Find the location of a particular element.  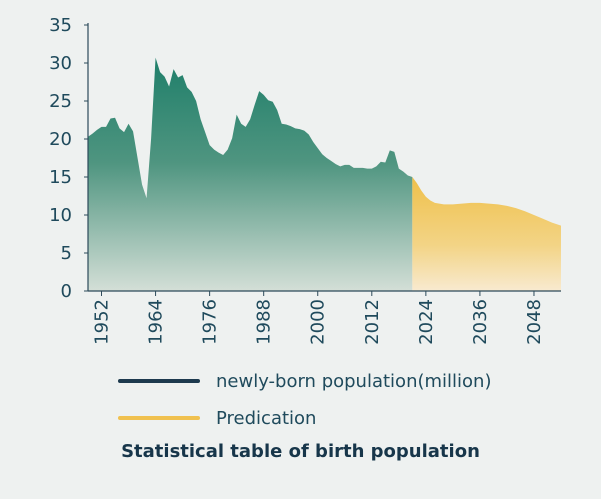

x-tick-label: 1976 is located at coordinates (210, 322).